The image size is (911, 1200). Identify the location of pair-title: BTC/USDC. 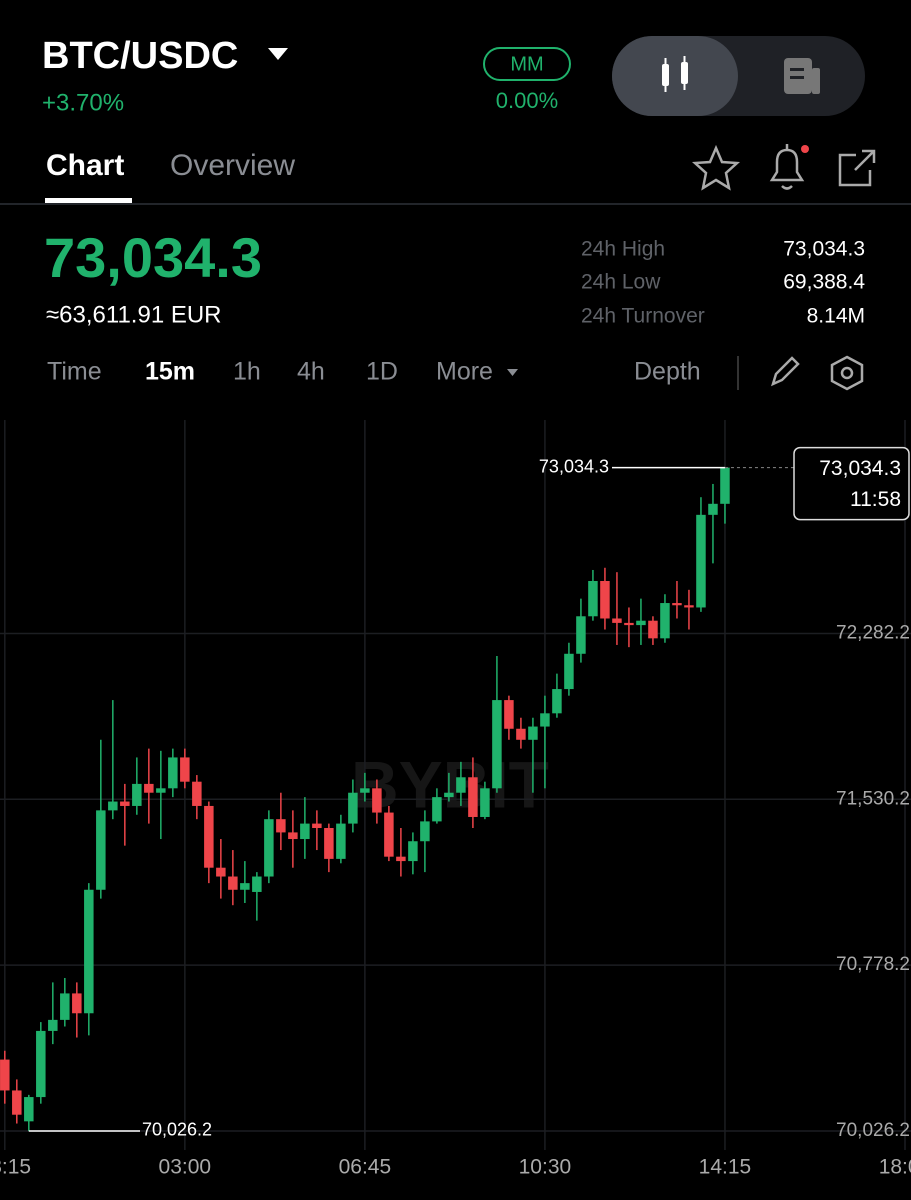
(140, 56).